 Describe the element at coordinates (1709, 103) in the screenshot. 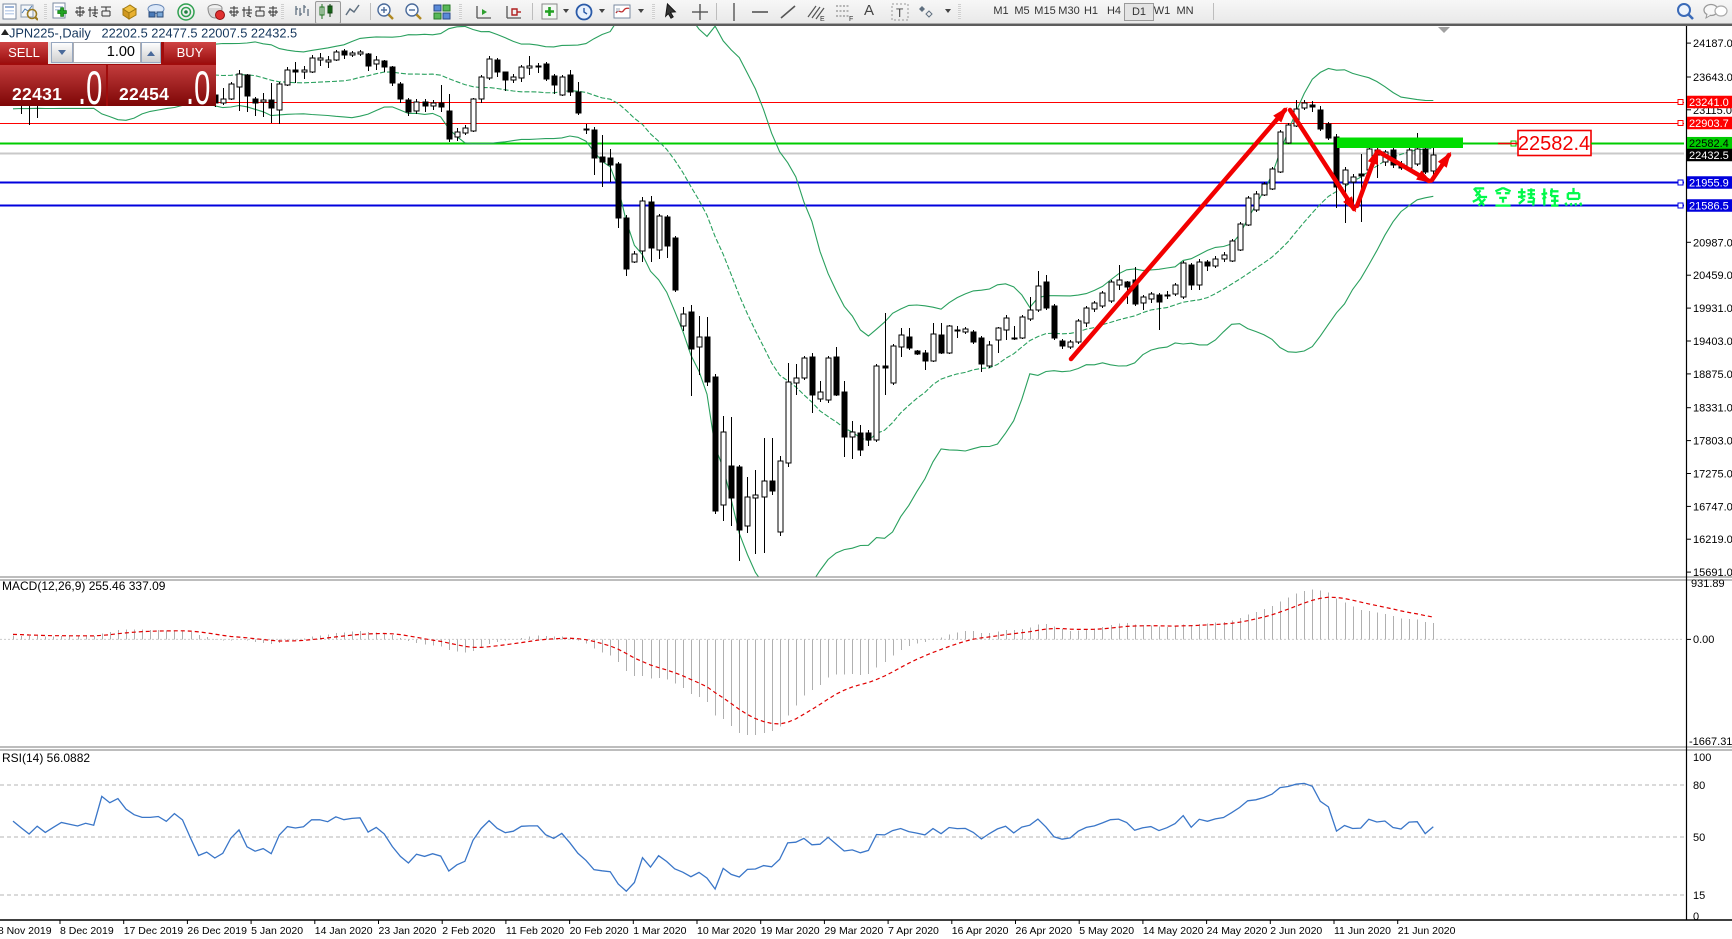

I see `svg-text: 23241.0` at that location.